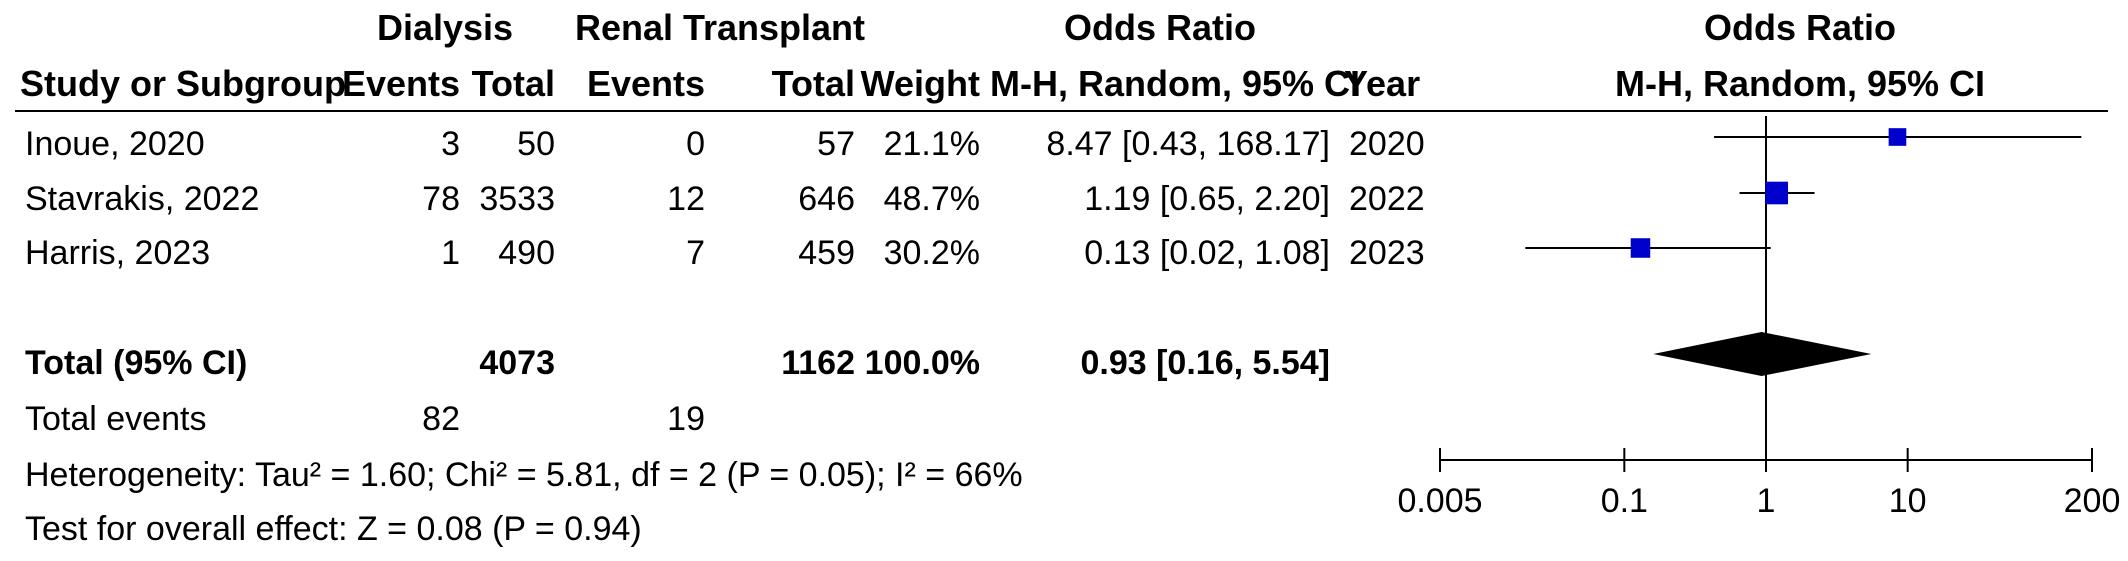 Image resolution: width=2128 pixels, height=561 pixels. I want to click on year-cell: 2022, so click(1387, 199).